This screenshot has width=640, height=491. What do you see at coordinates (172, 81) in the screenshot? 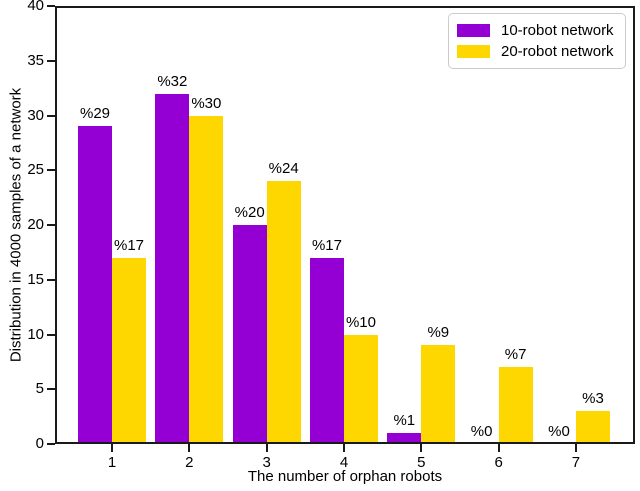
I see `bar-value-label: %32` at bounding box center [172, 81].